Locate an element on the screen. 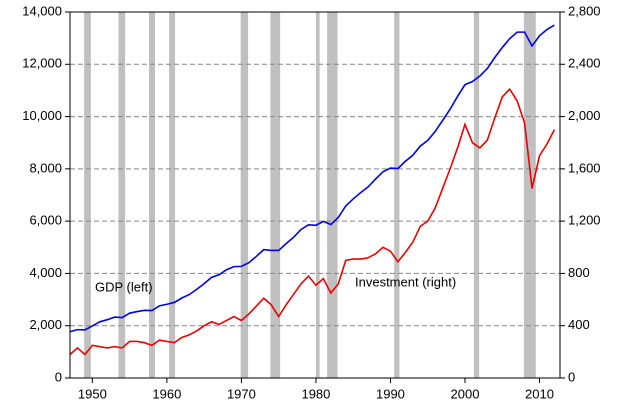  annotation: Investment (right) is located at coordinates (405, 281).